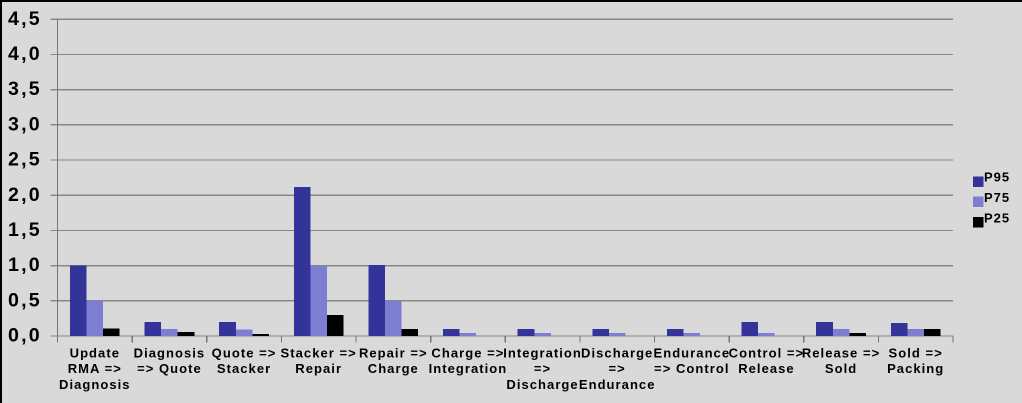 The height and width of the screenshot is (403, 1022). I want to click on svg-text: Sold =>, so click(916, 353).